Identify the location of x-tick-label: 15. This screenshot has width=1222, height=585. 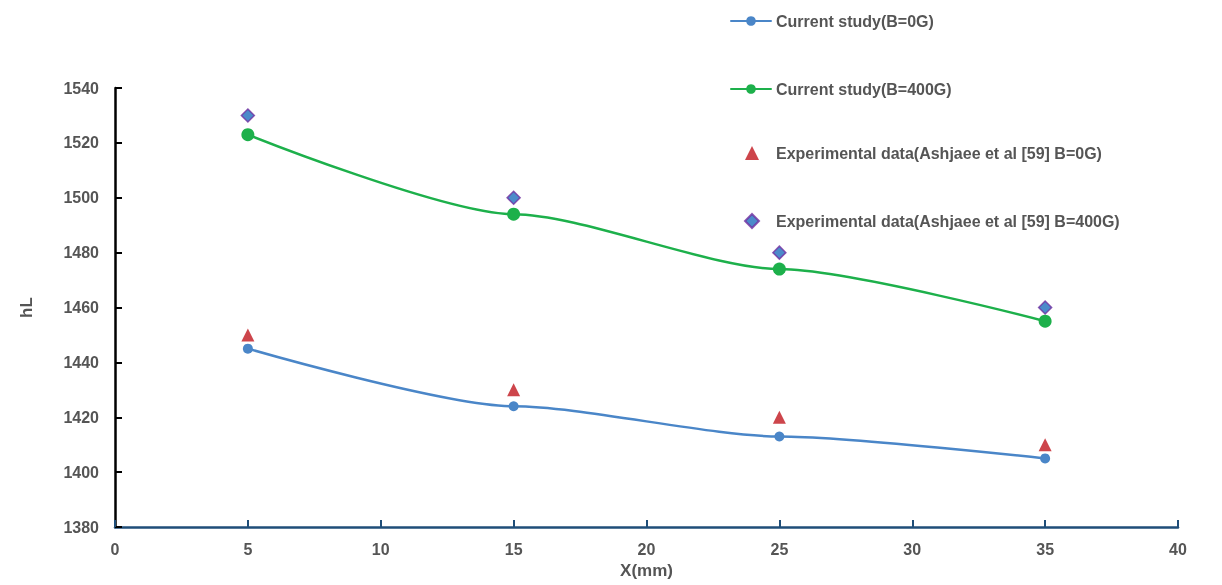
(513, 549).